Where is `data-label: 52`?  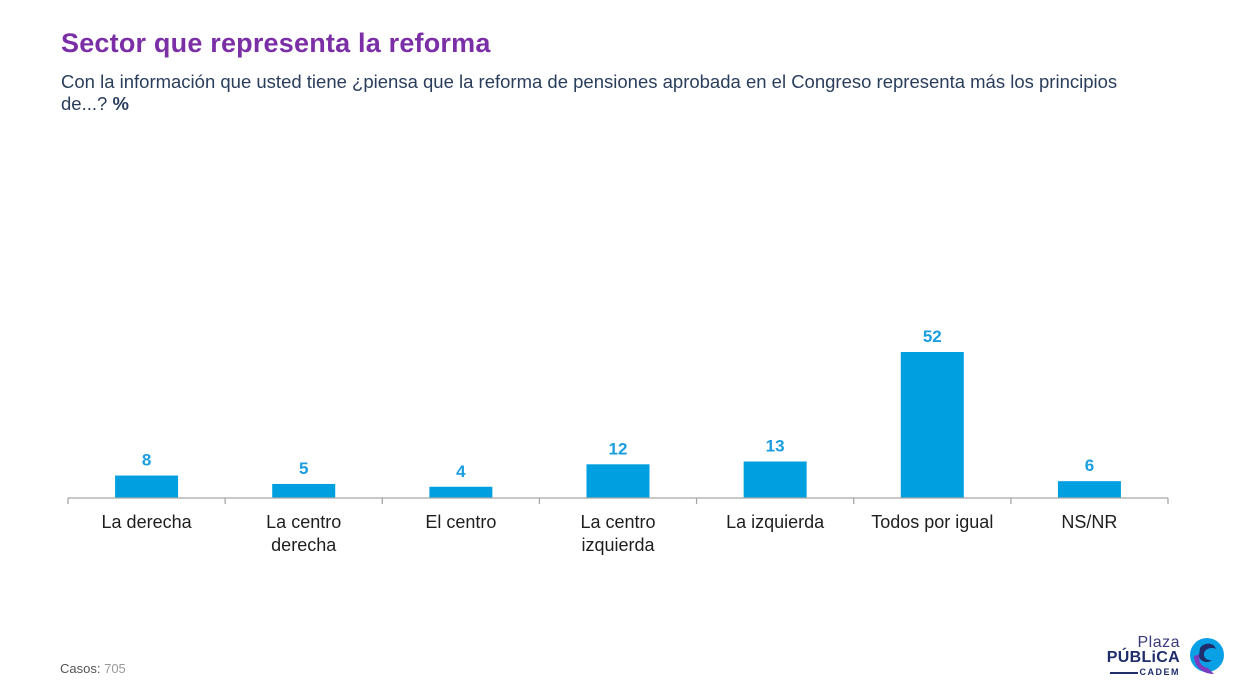 data-label: 52 is located at coordinates (932, 336).